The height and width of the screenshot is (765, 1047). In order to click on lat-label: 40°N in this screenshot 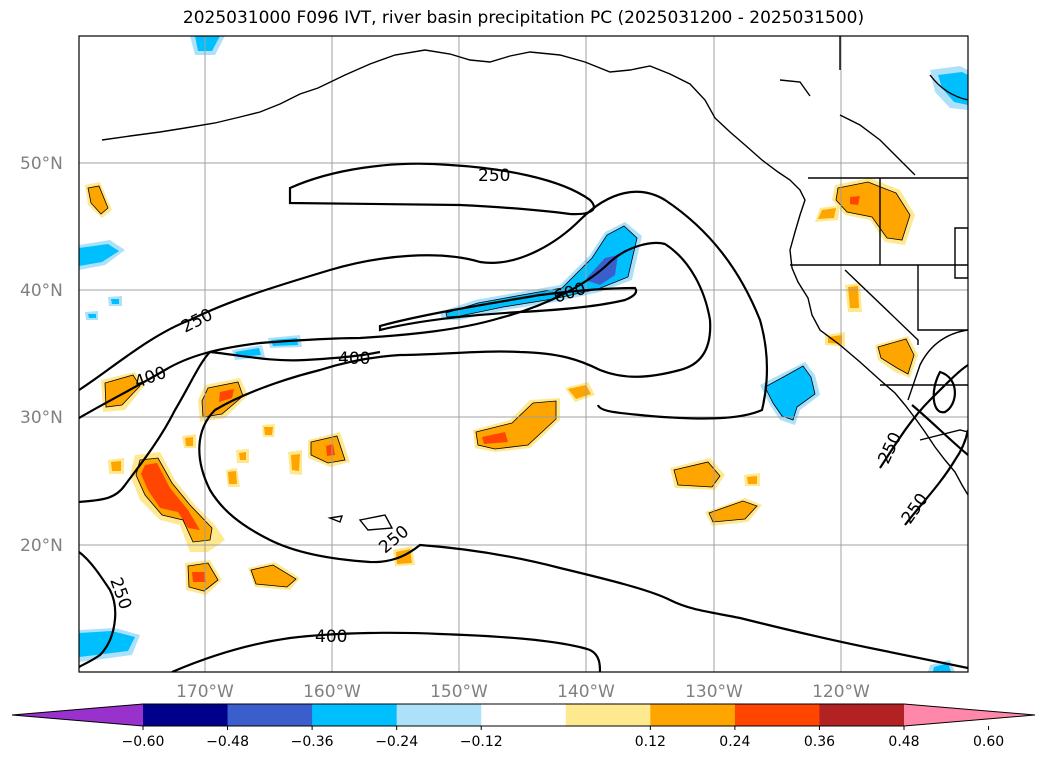, I will do `click(41, 291)`.